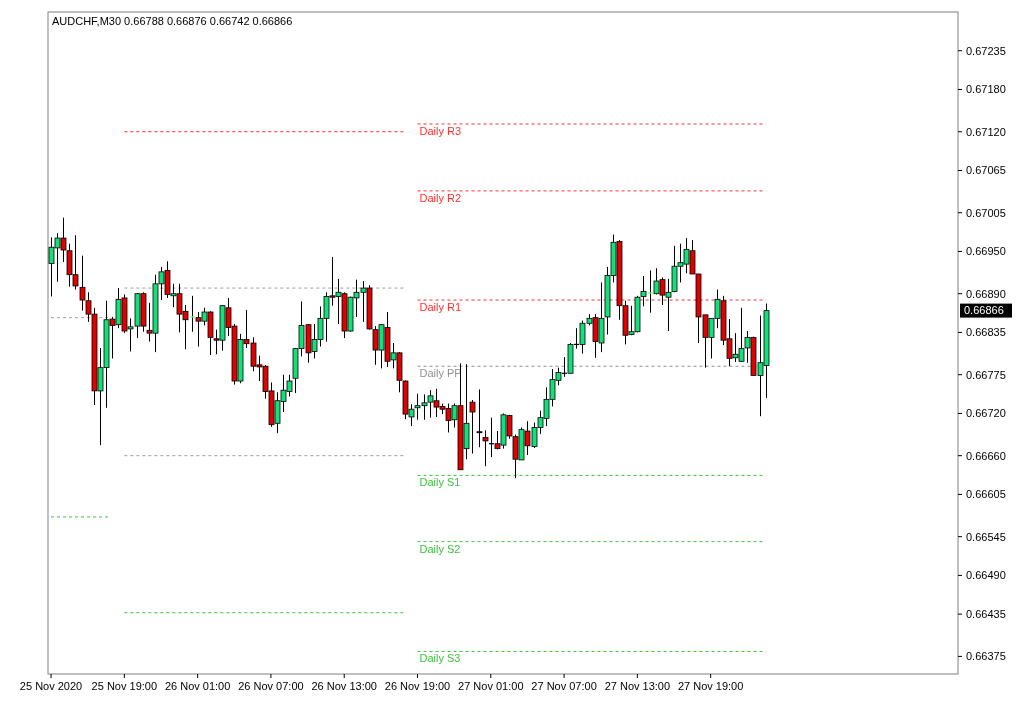  What do you see at coordinates (986, 293) in the screenshot?
I see `y-tick-label: 0.66890` at bounding box center [986, 293].